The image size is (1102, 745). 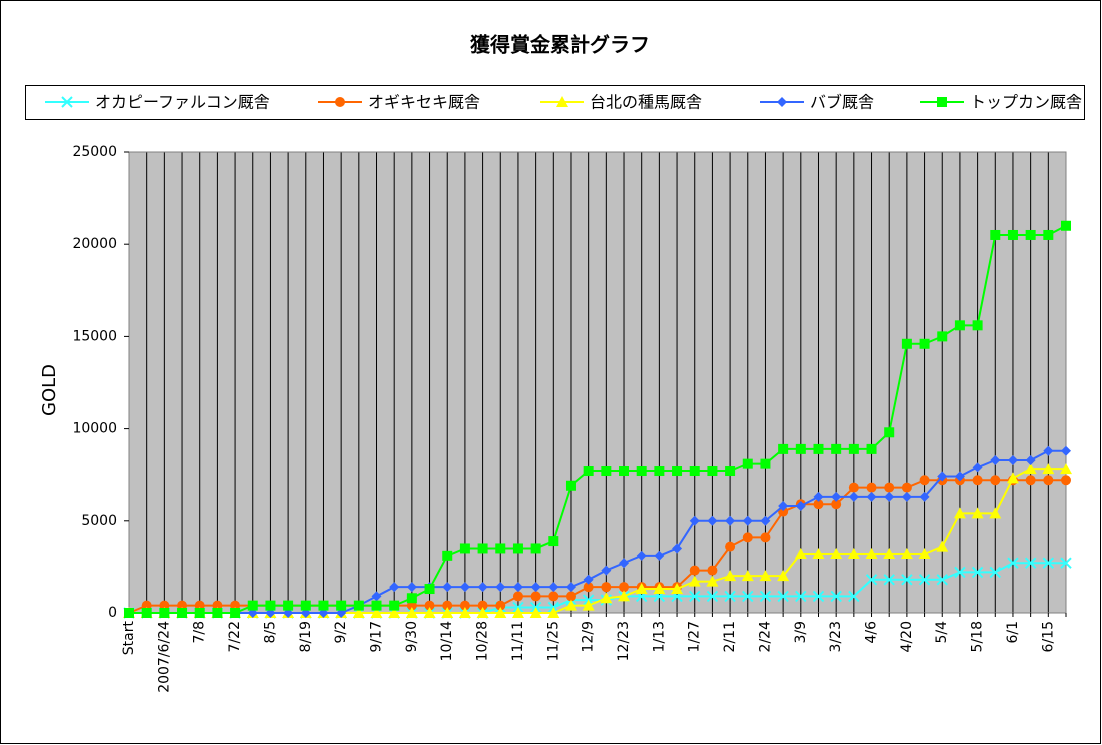 What do you see at coordinates (94, 244) in the screenshot?
I see `y-tick-label: 20000` at bounding box center [94, 244].